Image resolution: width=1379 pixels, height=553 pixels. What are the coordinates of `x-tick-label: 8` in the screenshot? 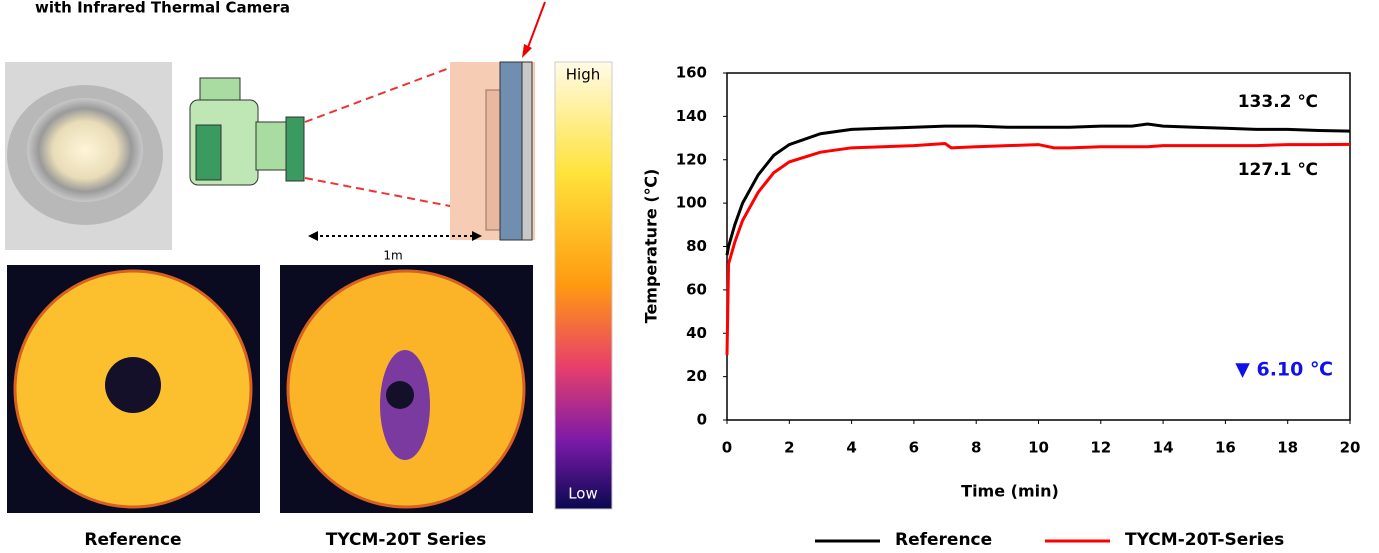 It's located at (976, 448).